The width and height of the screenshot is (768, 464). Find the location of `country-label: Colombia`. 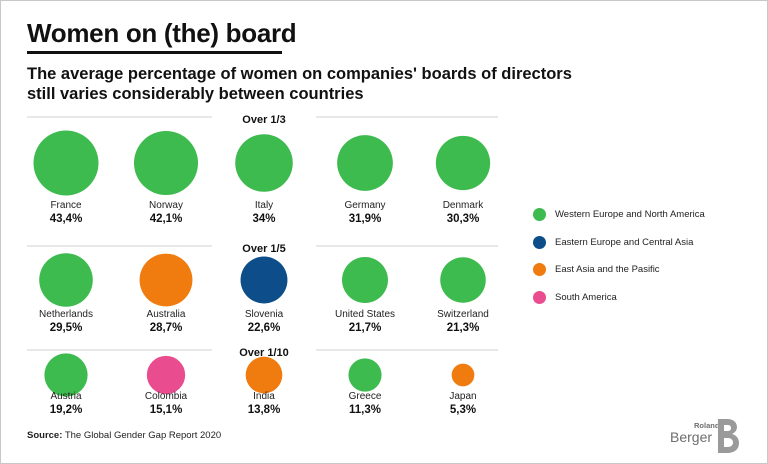

country-label: Colombia is located at coordinates (166, 396).